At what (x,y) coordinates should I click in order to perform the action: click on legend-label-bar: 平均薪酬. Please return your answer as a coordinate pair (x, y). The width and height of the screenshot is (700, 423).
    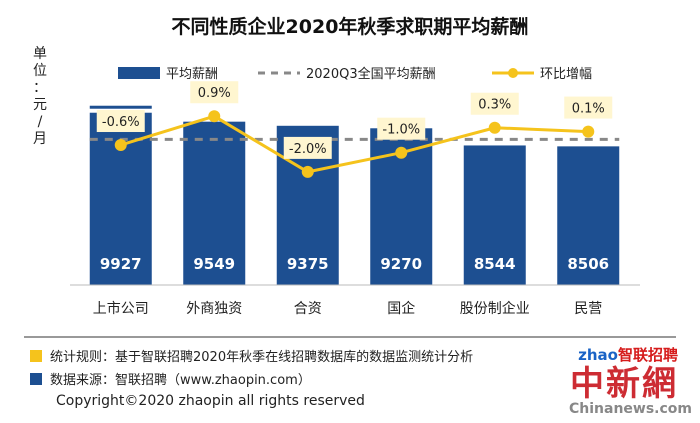
    Looking at the image, I should click on (192, 74).